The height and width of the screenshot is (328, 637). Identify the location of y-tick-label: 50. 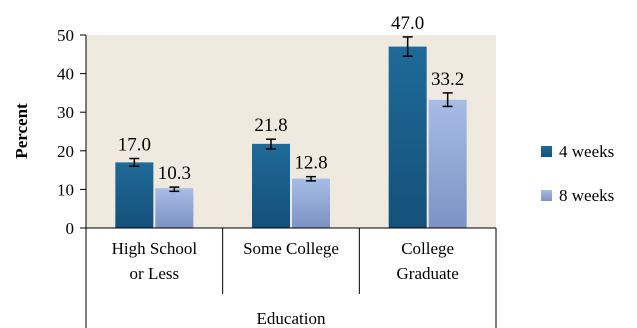
(65, 35).